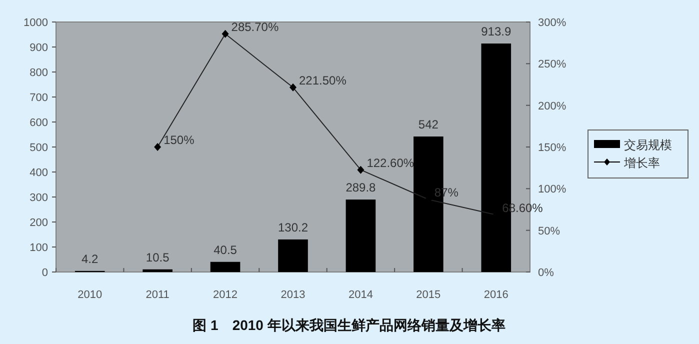 The image size is (699, 344). Describe the element at coordinates (549, 231) in the screenshot. I see `y2-tick-label: 50%` at that location.